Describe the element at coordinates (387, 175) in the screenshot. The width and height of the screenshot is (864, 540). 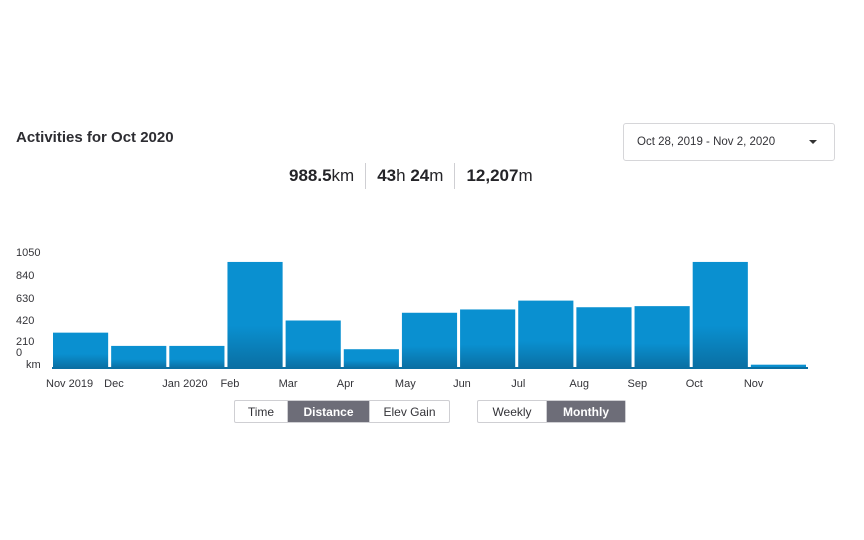
I see `stat-time-hours: 43` at that location.